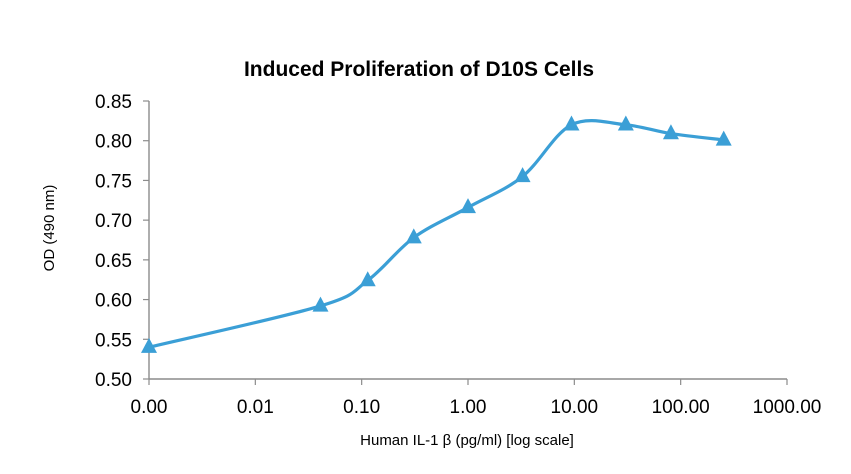 The width and height of the screenshot is (851, 474). I want to click on x-tick-label: 0.10, so click(361, 407).